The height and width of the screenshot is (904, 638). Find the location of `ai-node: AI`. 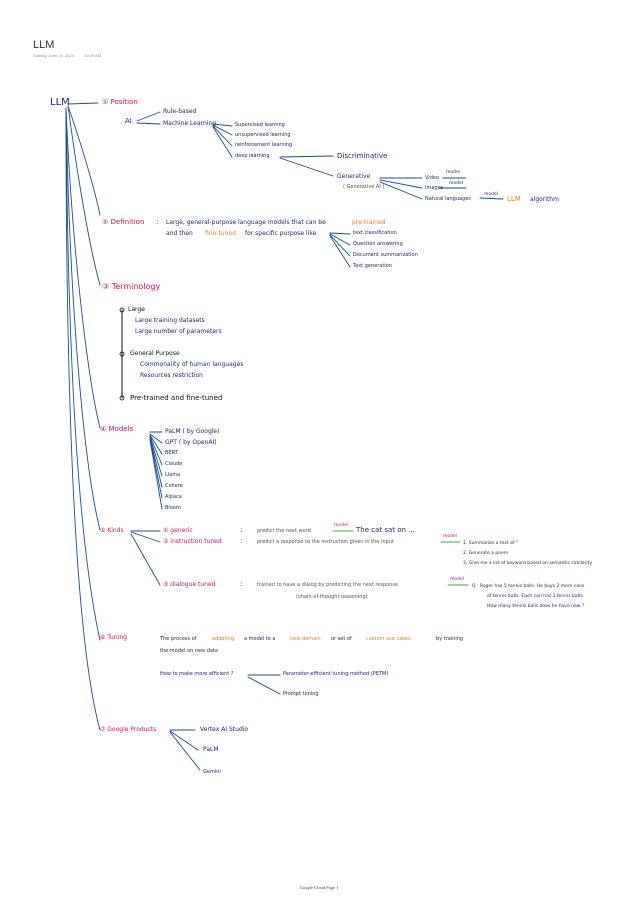

ai-node: AI is located at coordinates (128, 121).